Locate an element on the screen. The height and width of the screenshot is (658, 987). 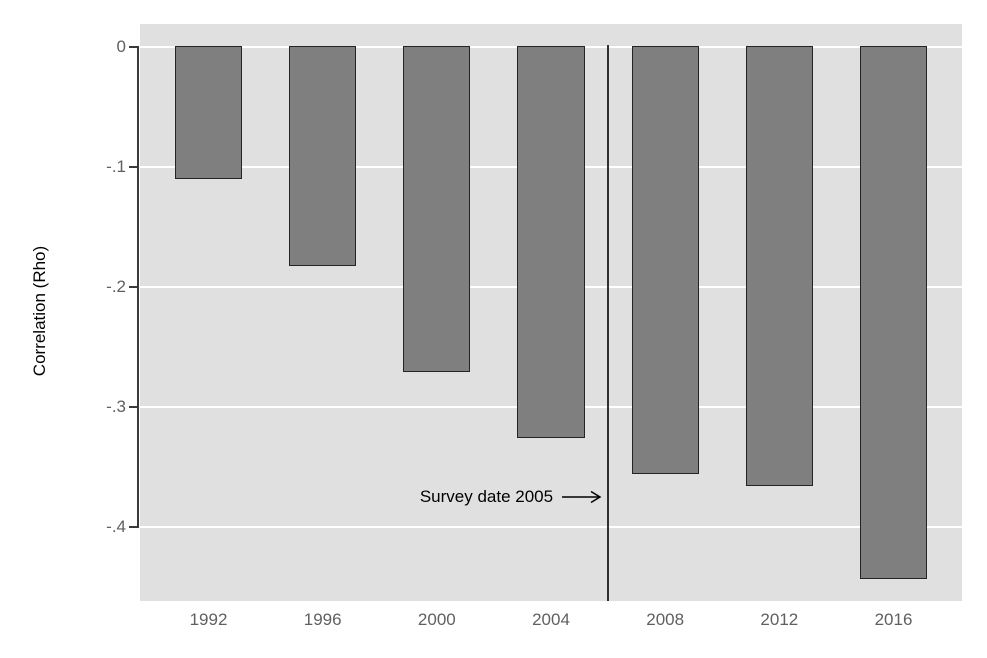
right-arrow-icon is located at coordinates (582, 496).